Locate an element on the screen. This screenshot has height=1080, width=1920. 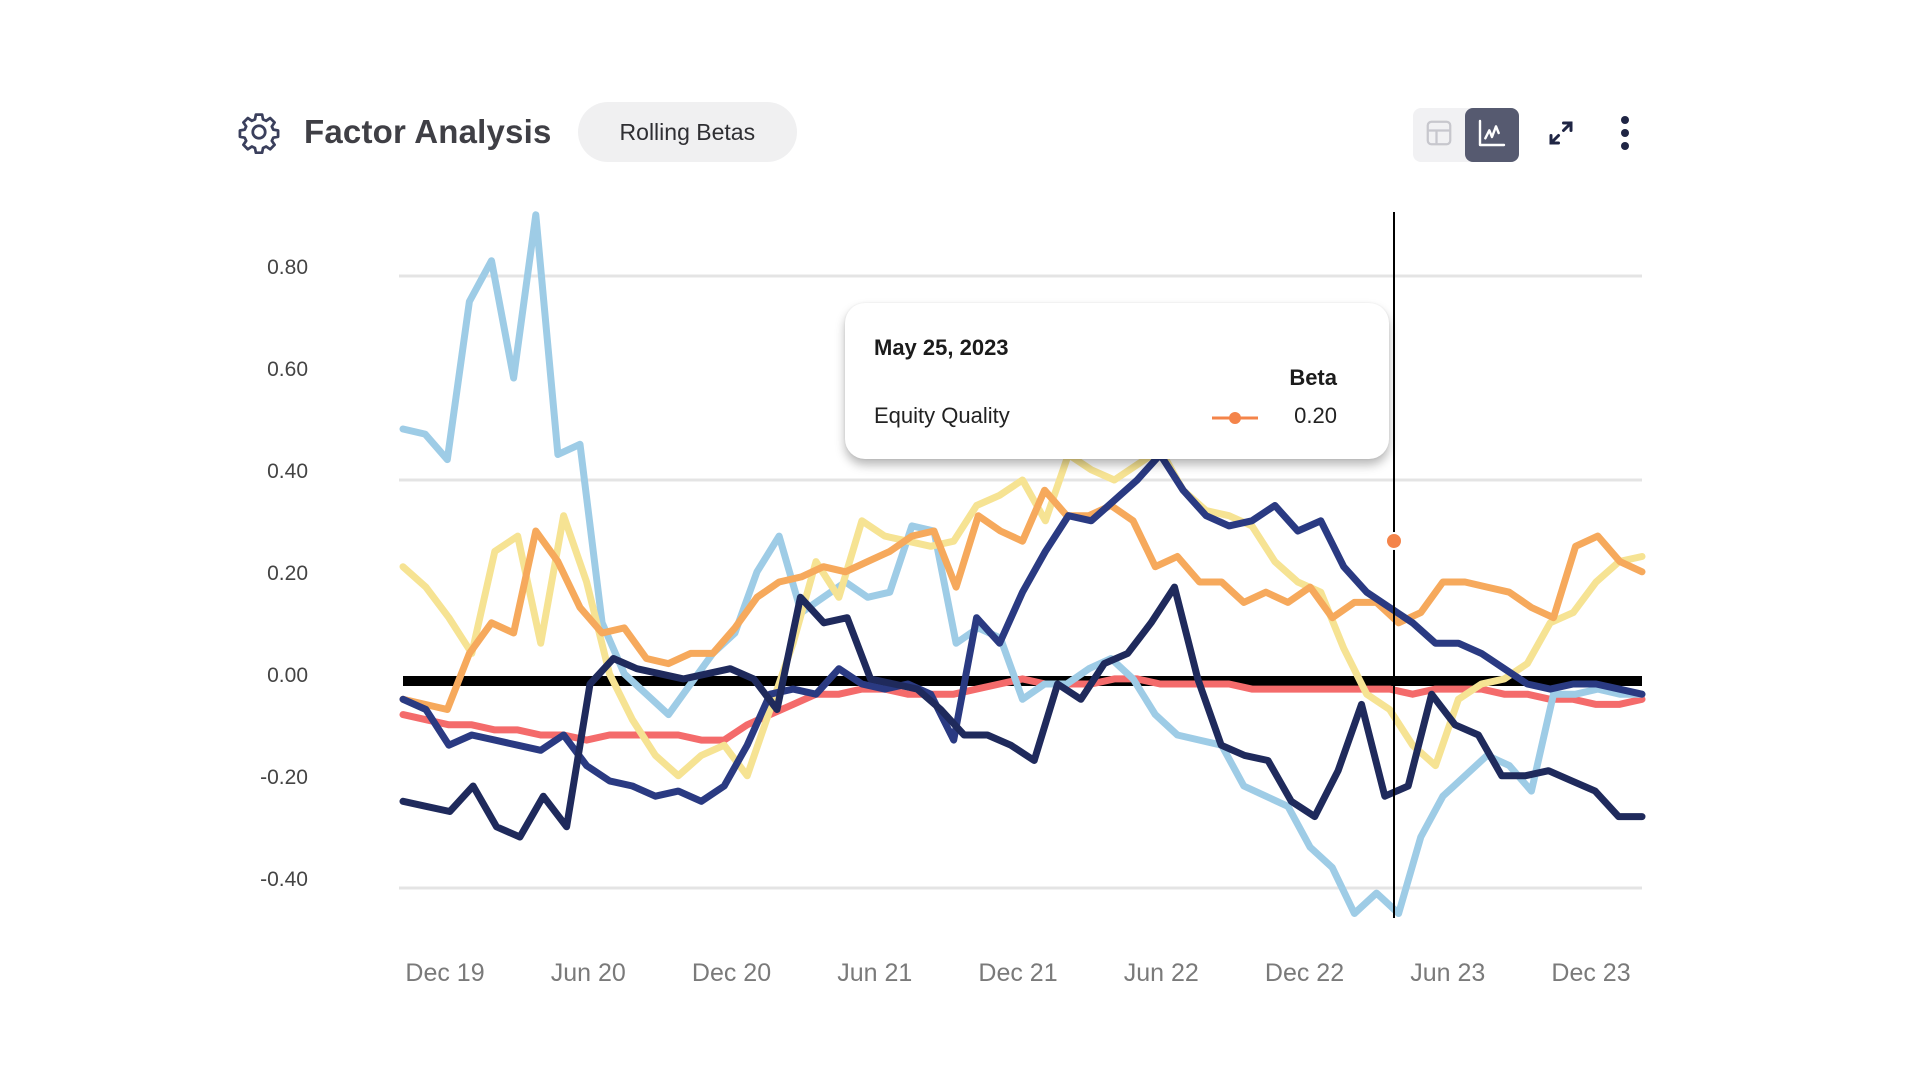
kebab-menu-icon is located at coordinates (1625, 135).